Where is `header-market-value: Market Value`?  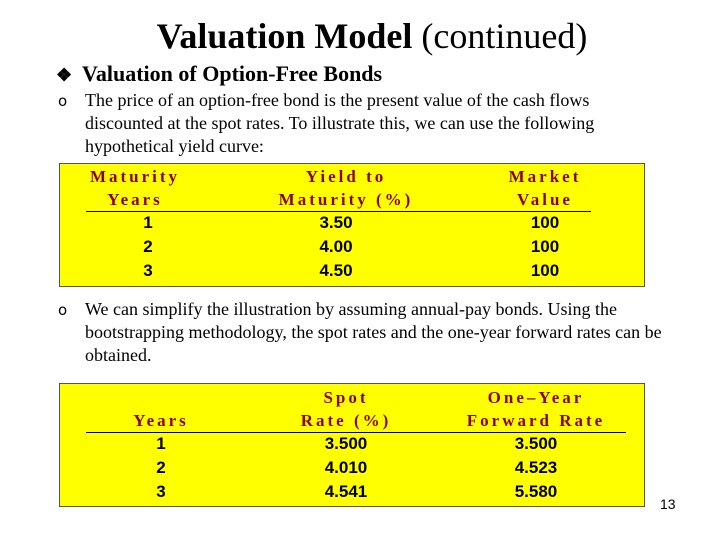 header-market-value: Market Value is located at coordinates (545, 188).